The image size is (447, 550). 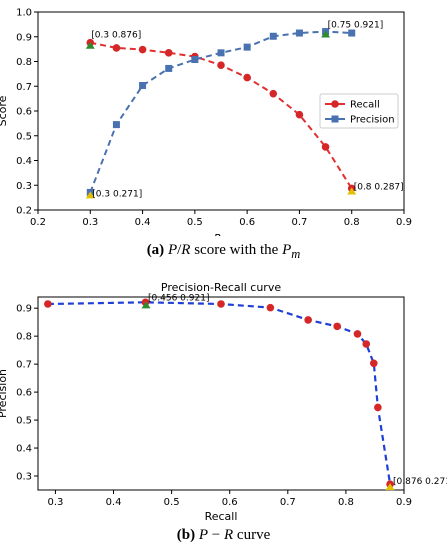 I want to click on y-tick-label: 1.0, so click(x=24, y=13).